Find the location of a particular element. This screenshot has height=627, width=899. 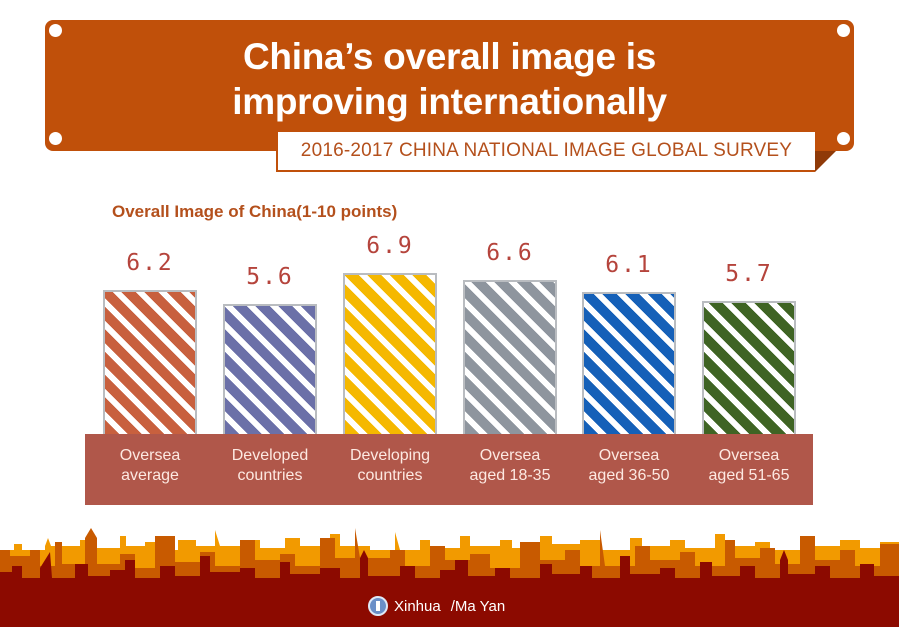

title-line-2: improving internationally is located at coordinates (449, 101).